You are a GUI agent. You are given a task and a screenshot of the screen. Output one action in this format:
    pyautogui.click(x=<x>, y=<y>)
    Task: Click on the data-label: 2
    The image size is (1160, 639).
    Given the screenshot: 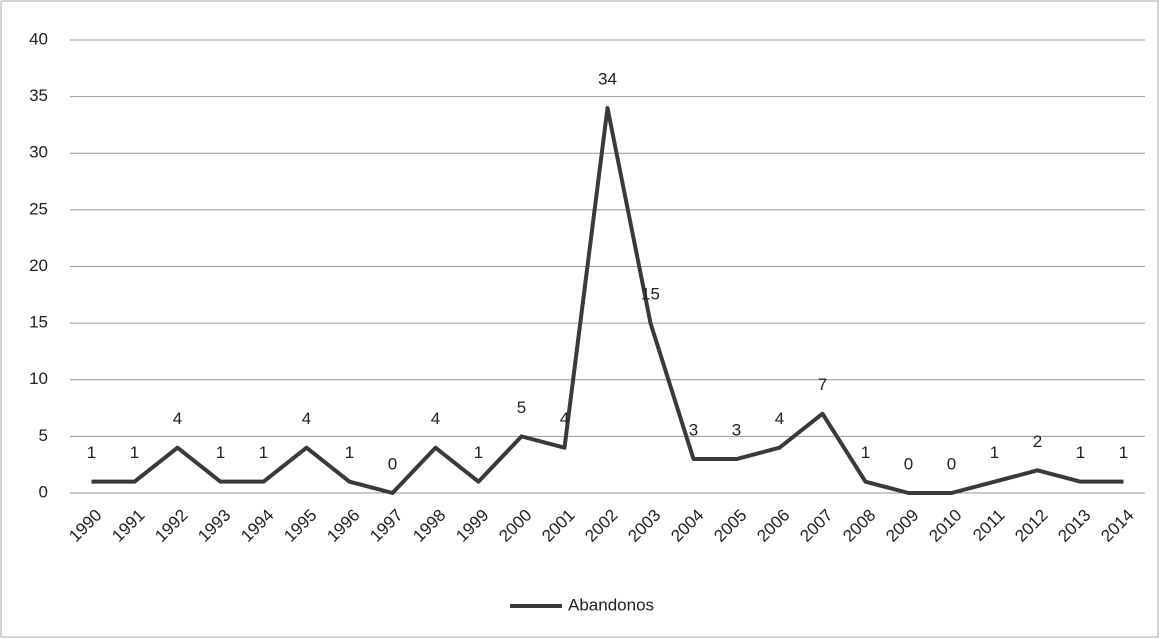 What is the action you would take?
    pyautogui.click(x=1037, y=441)
    